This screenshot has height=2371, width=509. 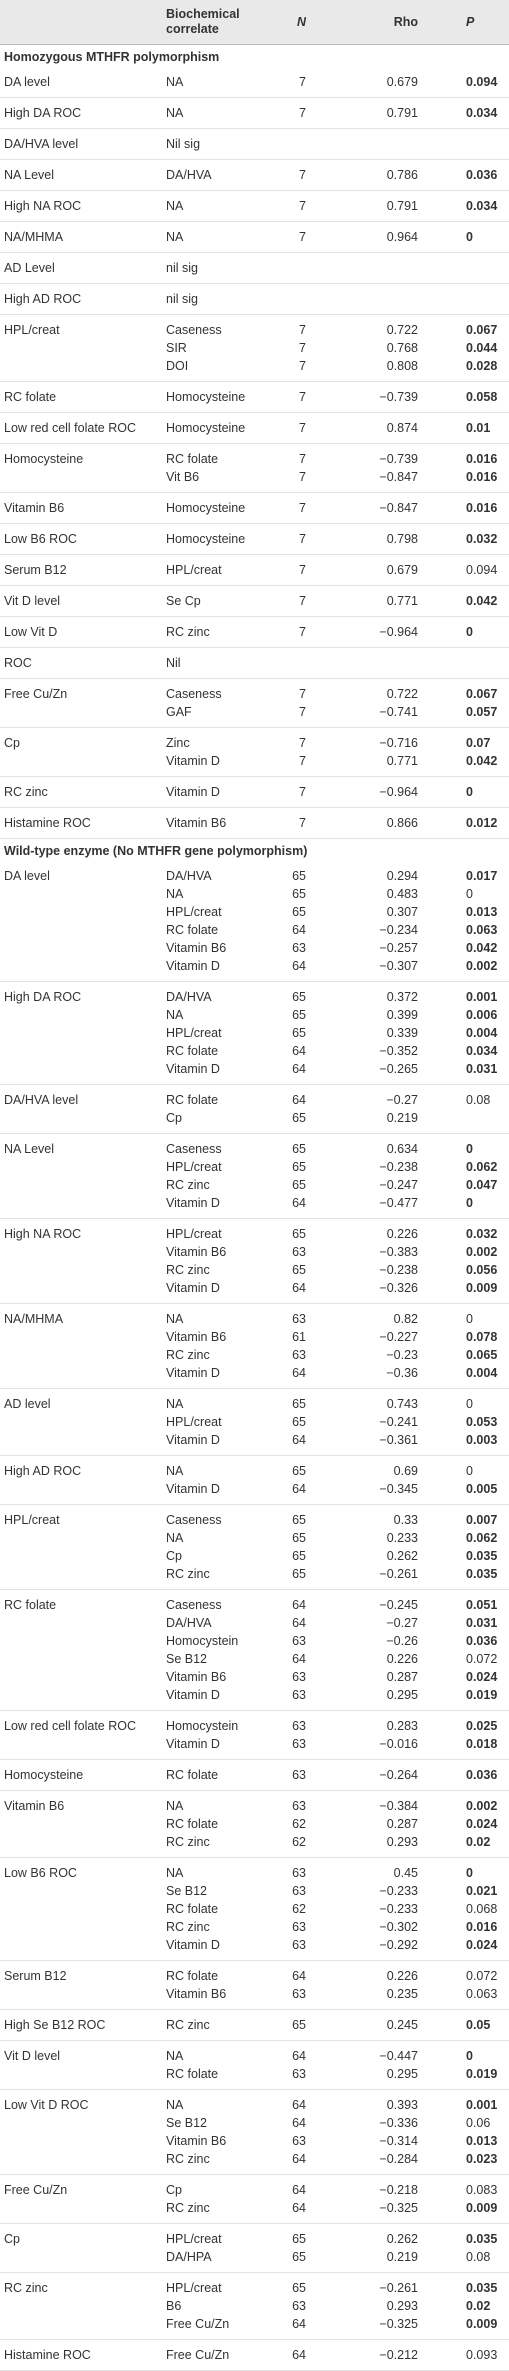 I want to click on group-label: RC zinc, so click(x=26, y=792).